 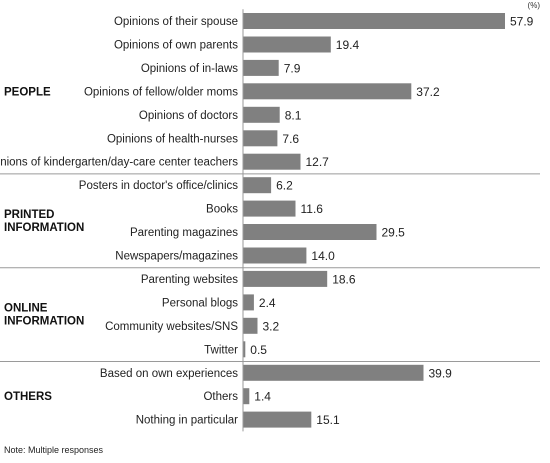 I want to click on category-label: Posters in doctor's office/clinics, so click(x=158, y=186).